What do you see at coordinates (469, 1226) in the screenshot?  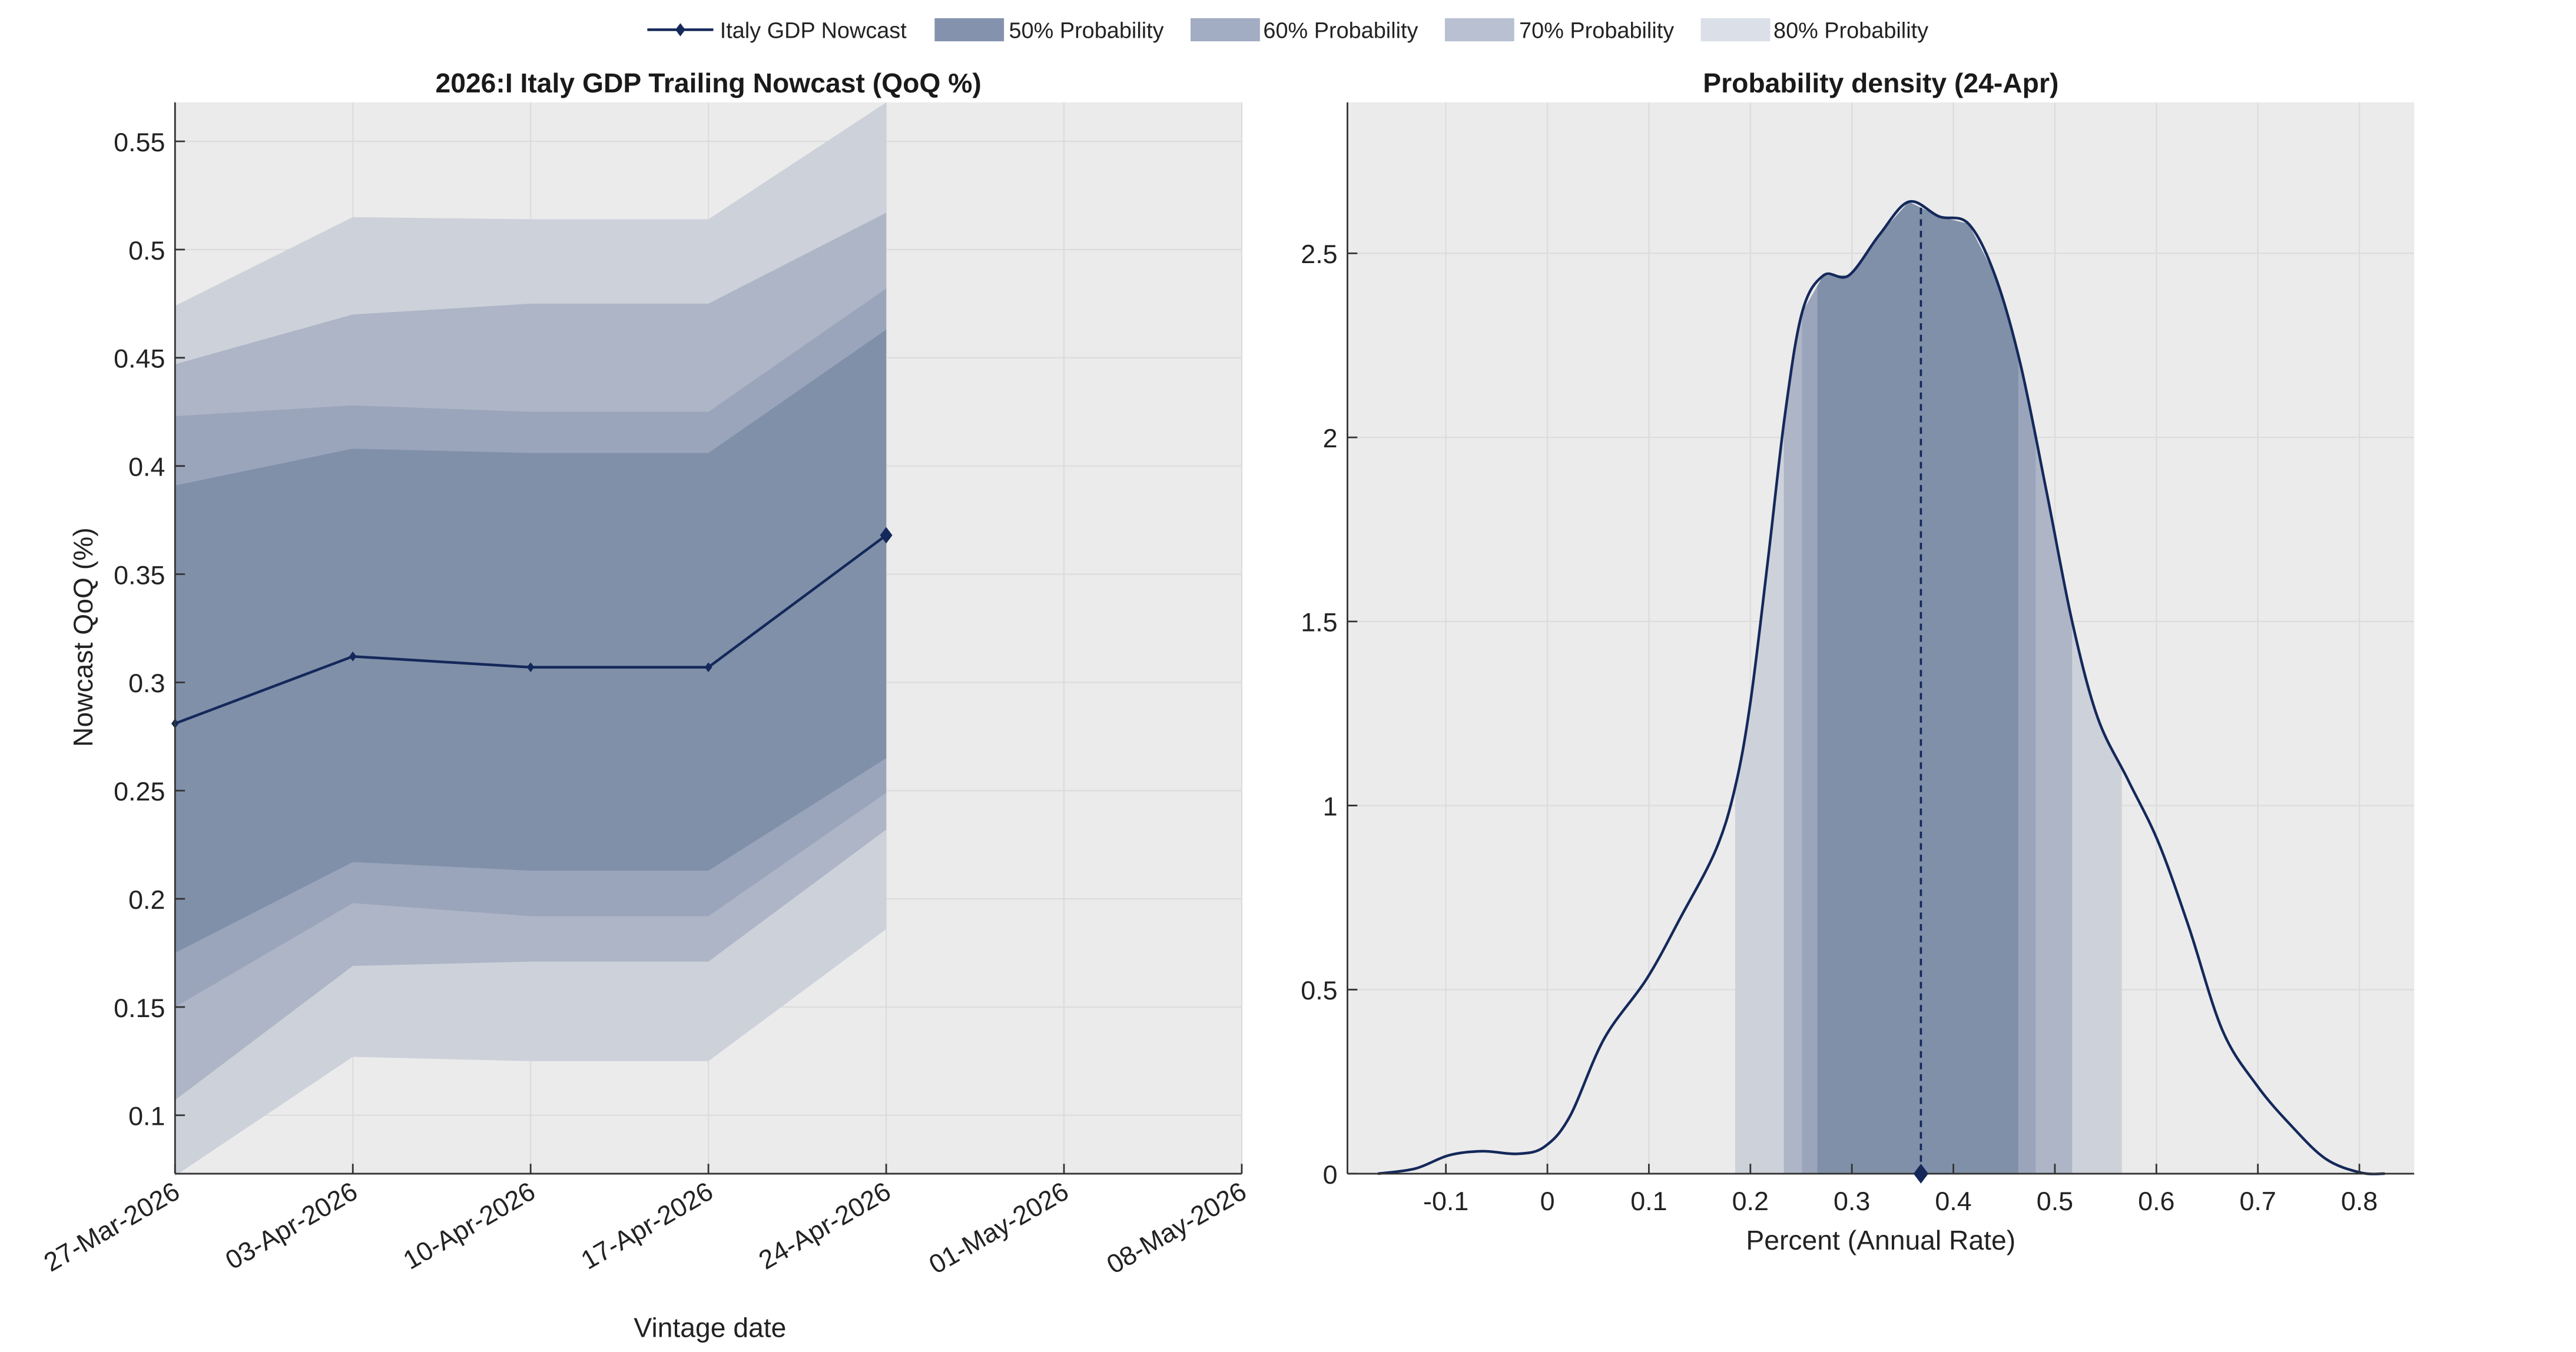 I see `x-tick-label: 10-Apr-2026` at bounding box center [469, 1226].